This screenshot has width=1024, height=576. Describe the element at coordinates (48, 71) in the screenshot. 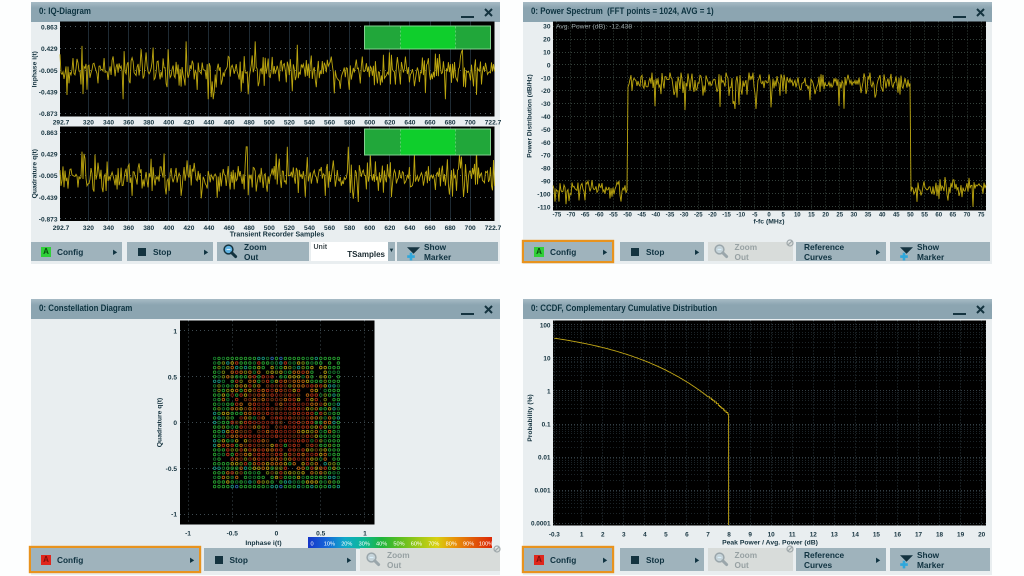

I see `svg-text: -0.005` at that location.